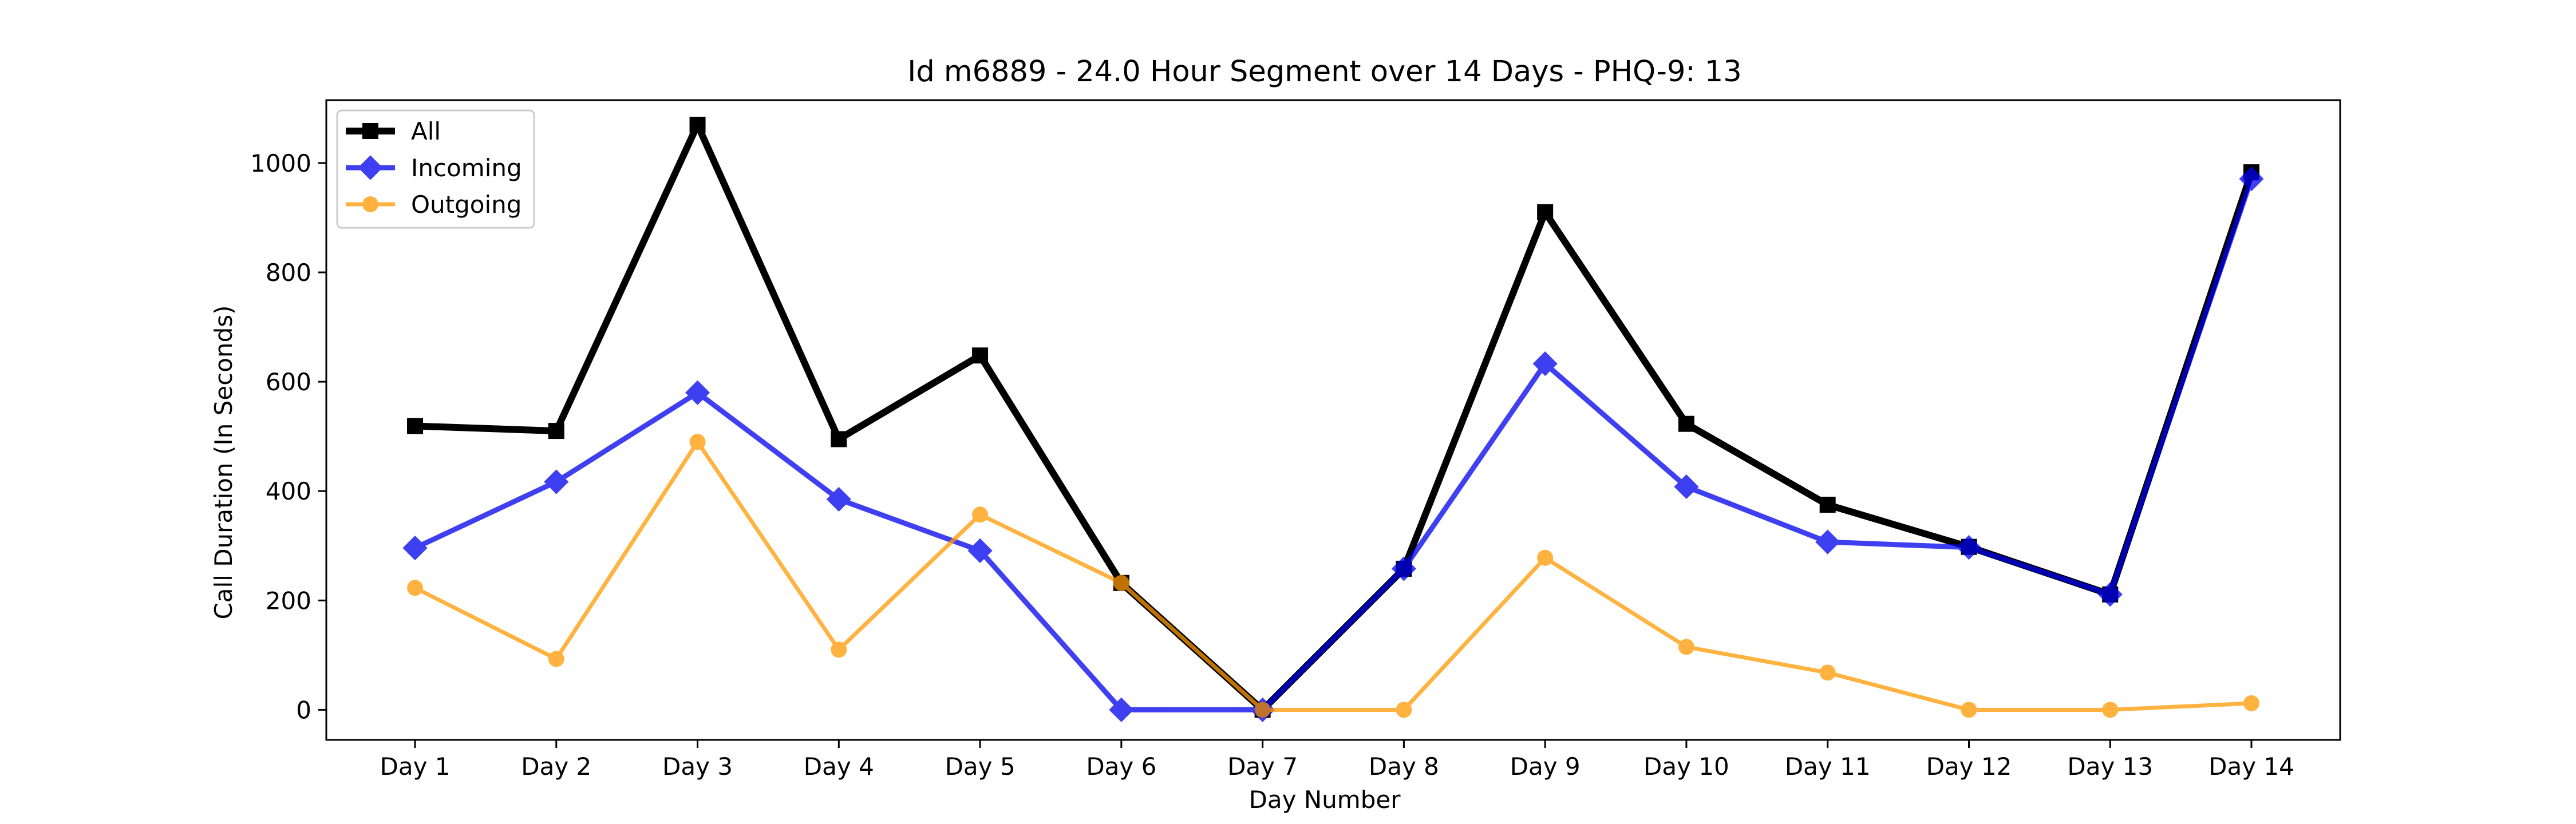  Describe the element at coordinates (1969, 766) in the screenshot. I see `x-tick-label: Day 12` at that location.